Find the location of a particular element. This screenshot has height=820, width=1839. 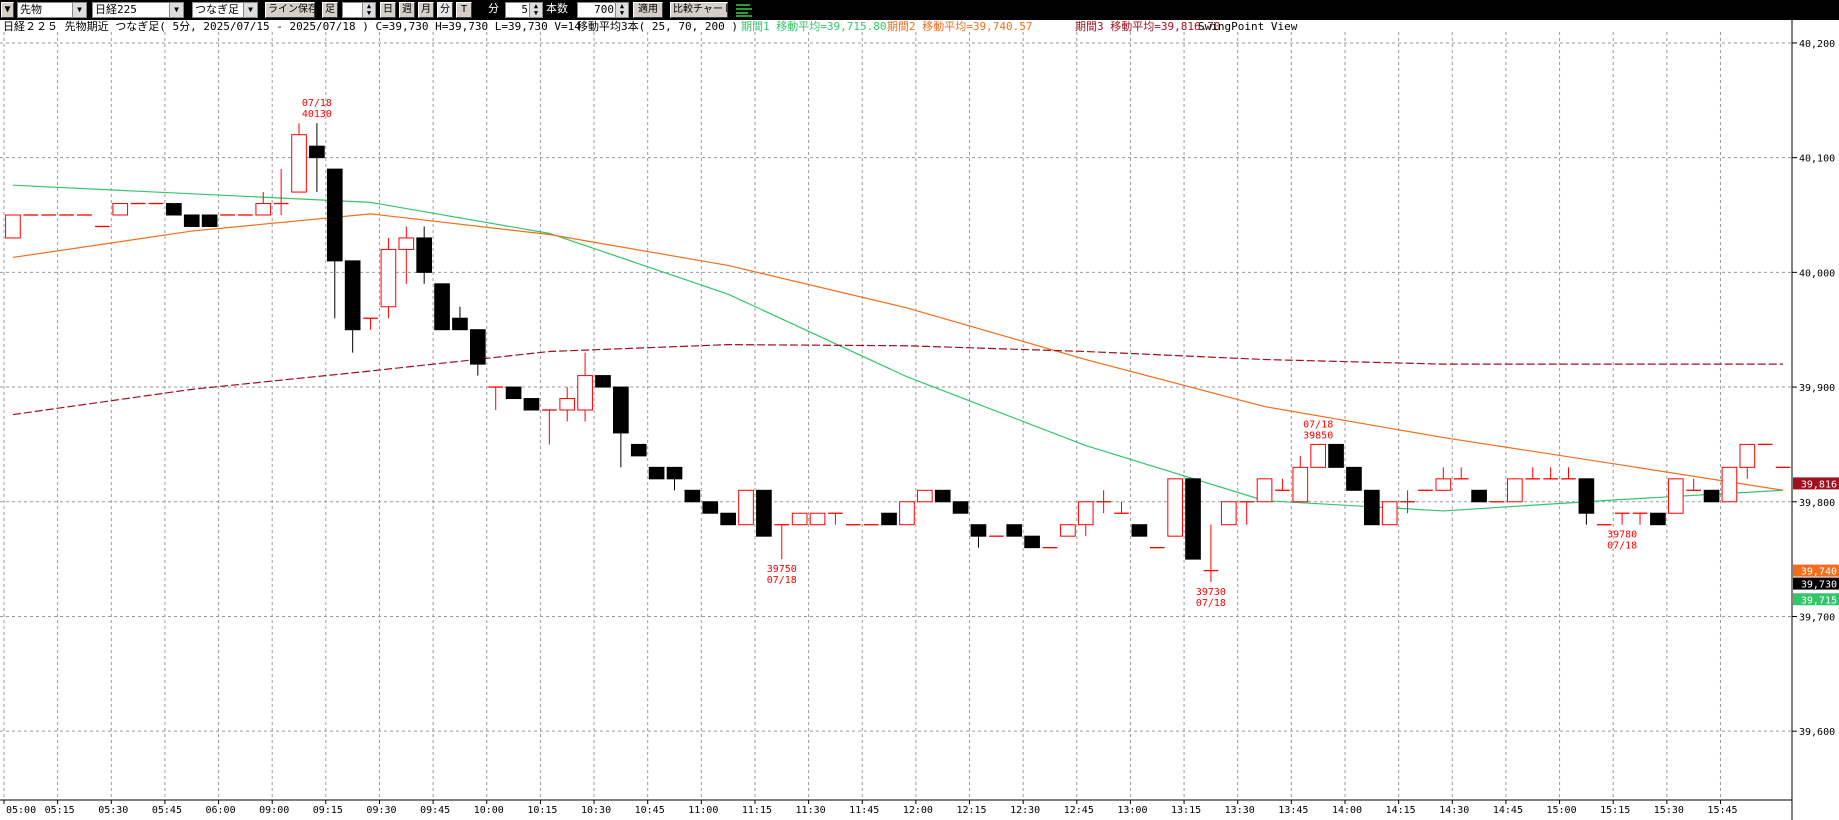

x-tick-label: 05:45 is located at coordinates (167, 810).